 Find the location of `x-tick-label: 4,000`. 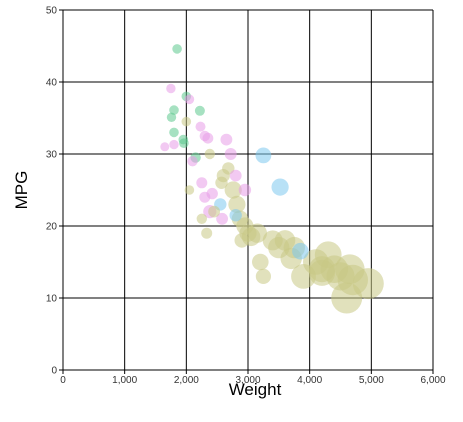

x-tick-label: 4,000 is located at coordinates (309, 380).